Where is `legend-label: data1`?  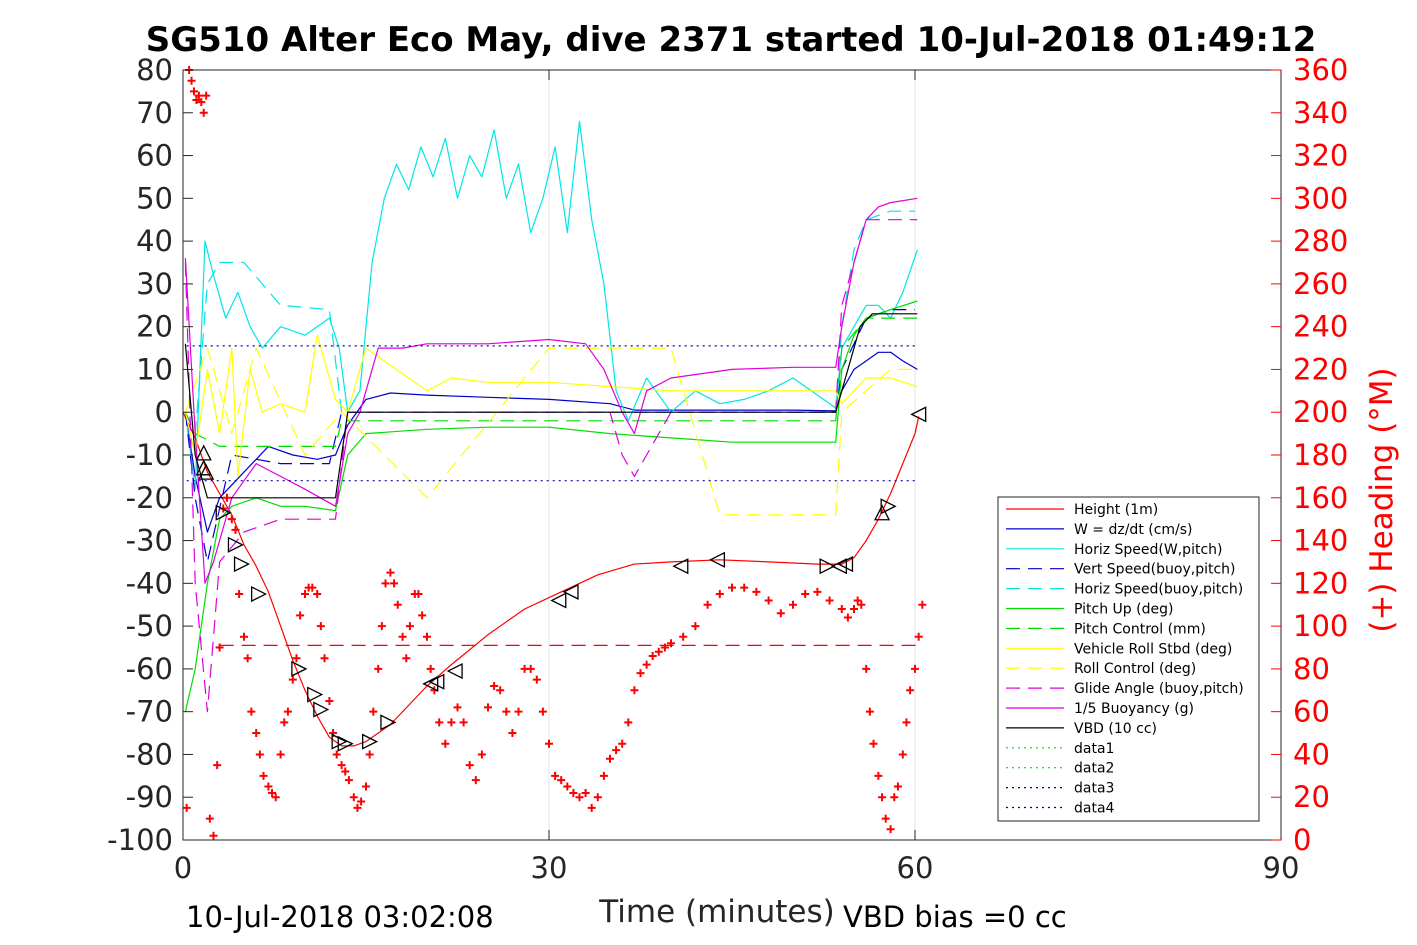
legend-label: data1 is located at coordinates (1094, 749).